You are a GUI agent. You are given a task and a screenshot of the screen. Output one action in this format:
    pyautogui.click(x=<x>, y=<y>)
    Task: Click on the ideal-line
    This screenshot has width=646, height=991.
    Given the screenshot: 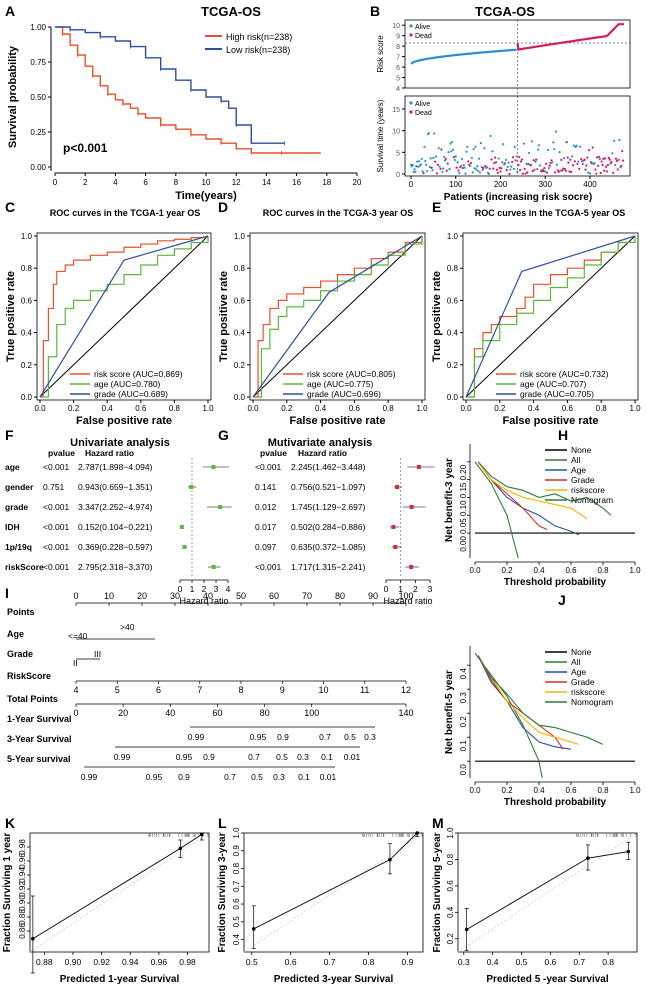 What is the action you would take?
    pyautogui.click(x=119, y=892)
    